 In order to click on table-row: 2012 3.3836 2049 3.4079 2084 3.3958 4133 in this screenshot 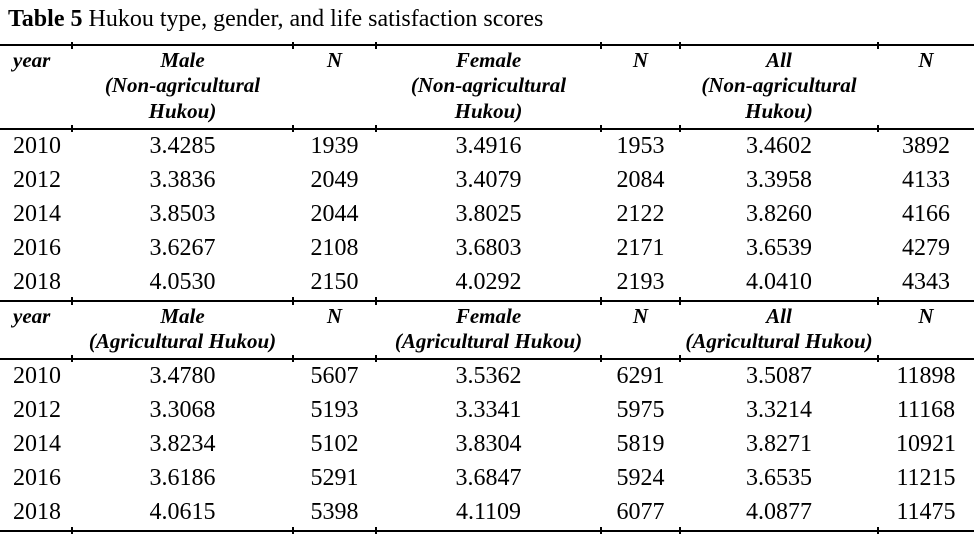, I will do `click(487, 181)`.